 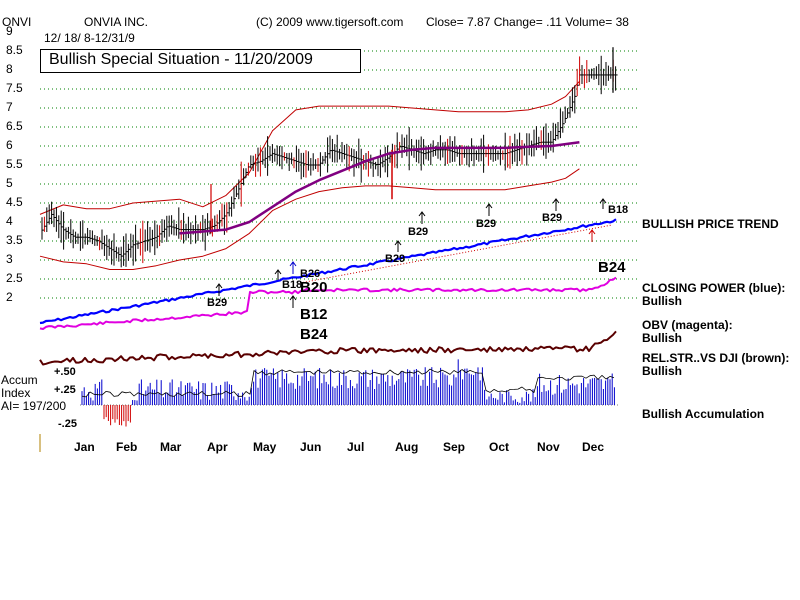 I want to click on y-tick-label: 2, so click(x=9, y=297).